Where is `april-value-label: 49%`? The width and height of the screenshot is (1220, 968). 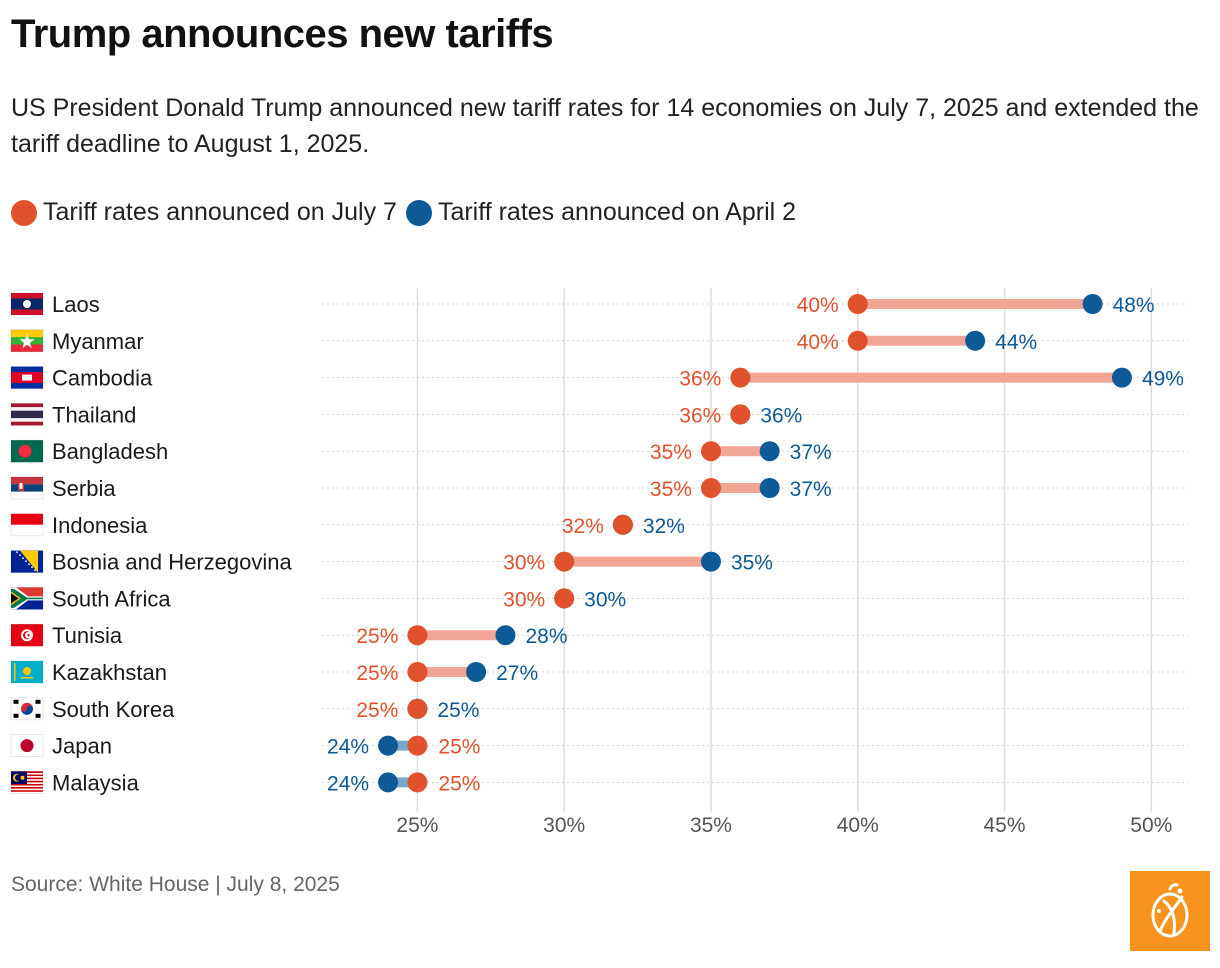 april-value-label: 49% is located at coordinates (1163, 379).